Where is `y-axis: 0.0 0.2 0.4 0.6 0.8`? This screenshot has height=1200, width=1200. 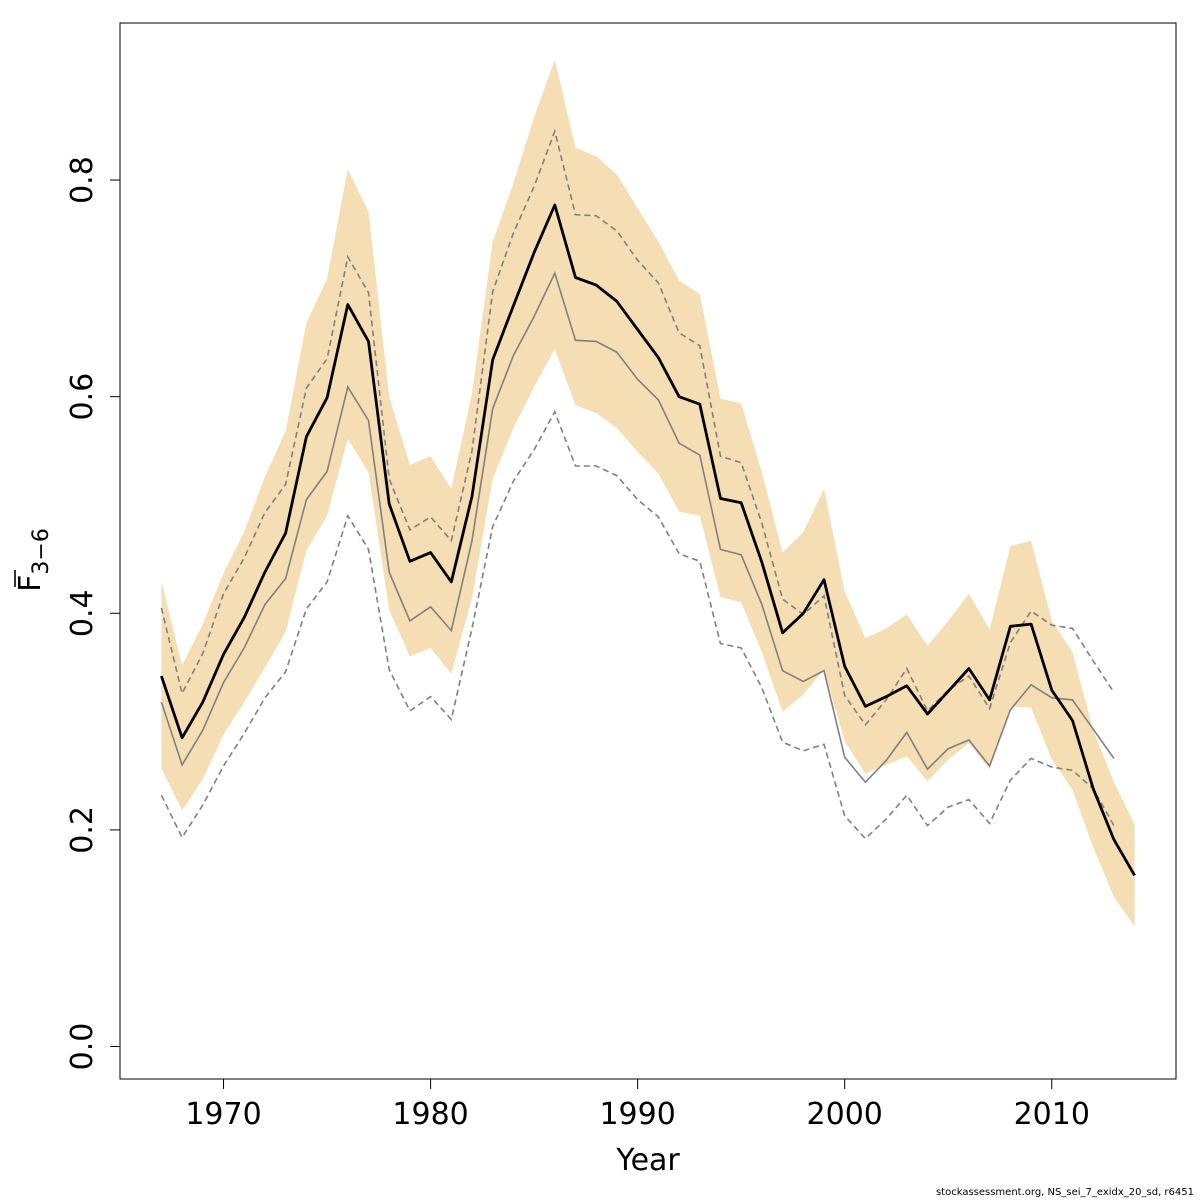
y-axis: 0.0 0.2 0.4 0.6 0.8 is located at coordinates (93, 613).